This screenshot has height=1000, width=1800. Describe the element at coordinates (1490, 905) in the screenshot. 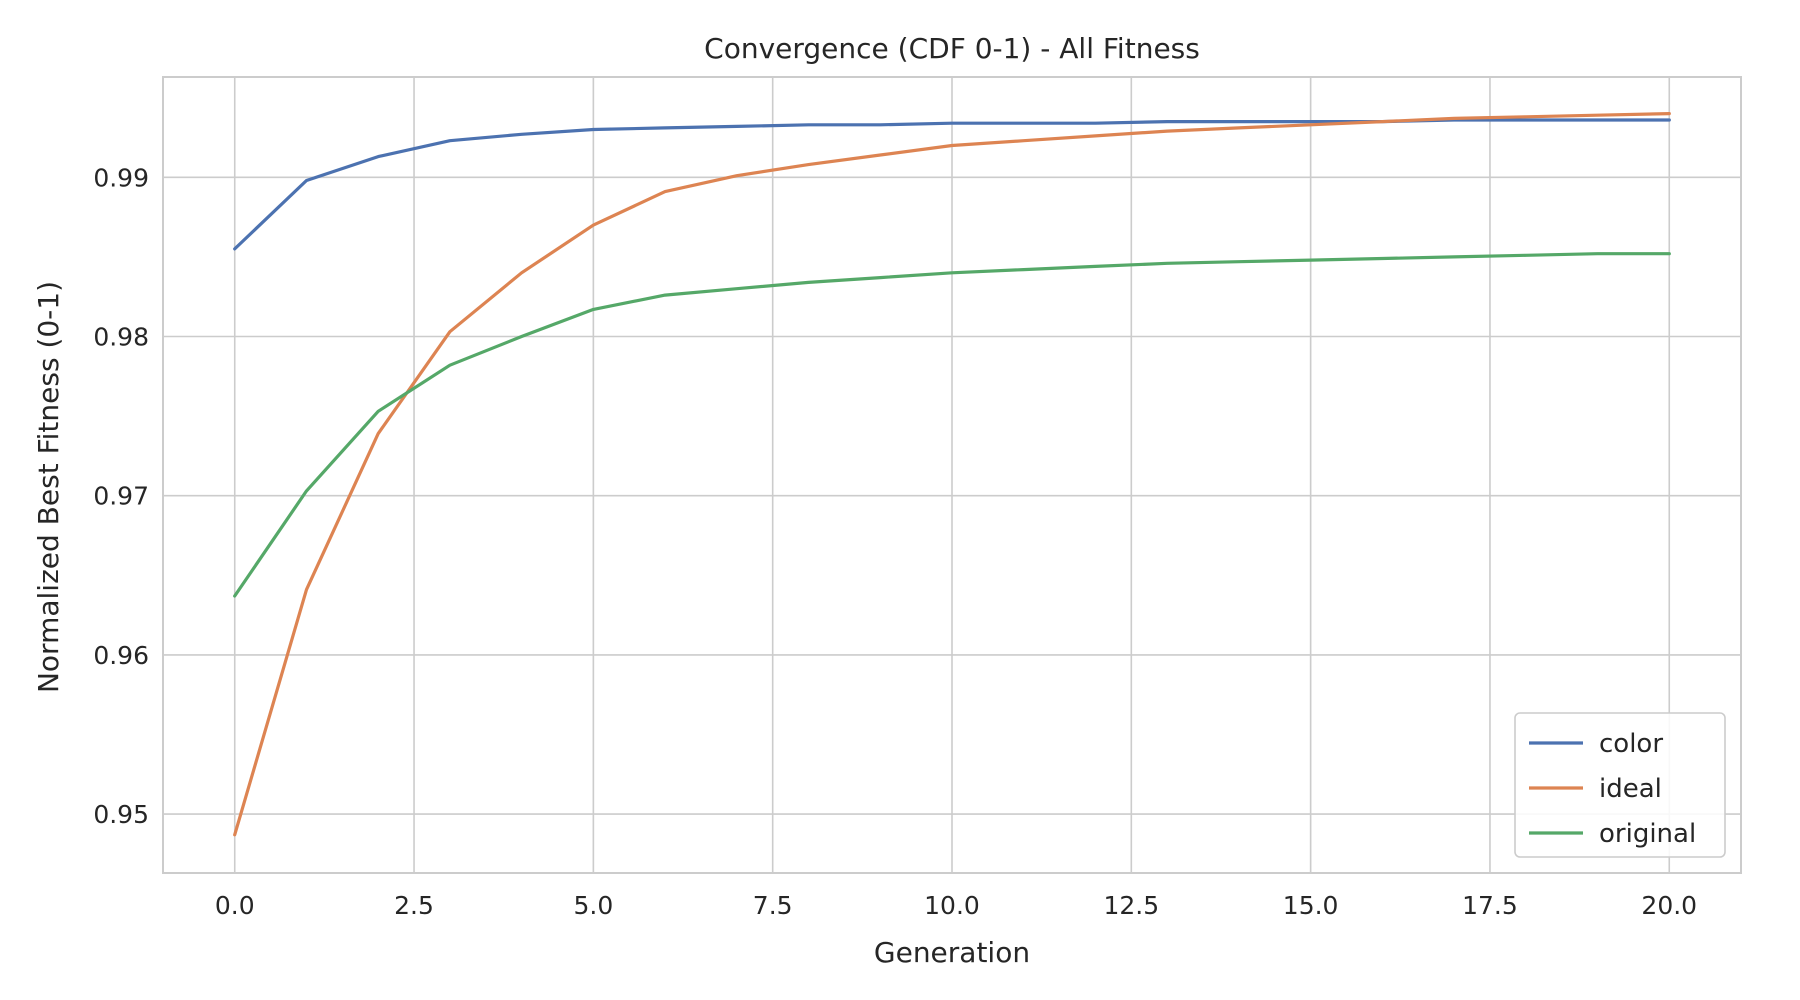

I see `x-tick-label: 17.5` at that location.